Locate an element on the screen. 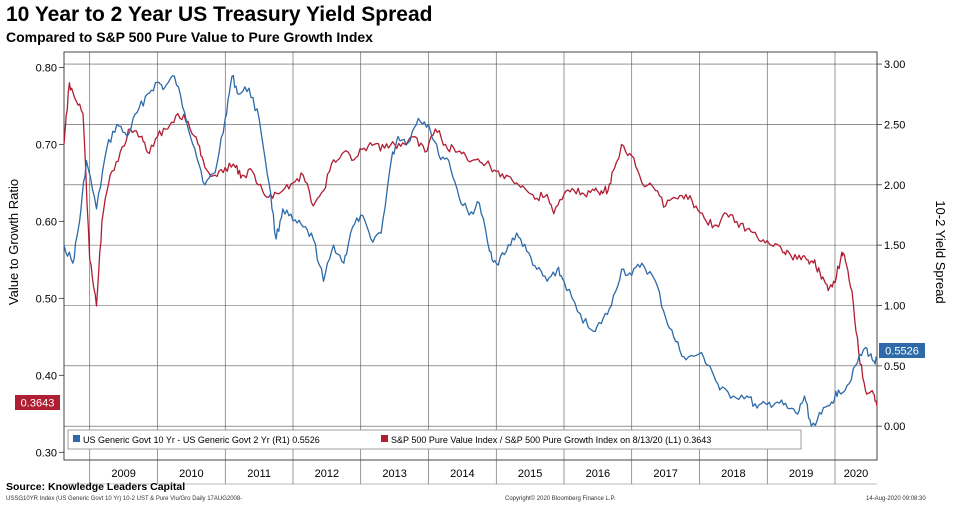 The height and width of the screenshot is (513, 962). left-tick-label: 0.50 is located at coordinates (46, 299).